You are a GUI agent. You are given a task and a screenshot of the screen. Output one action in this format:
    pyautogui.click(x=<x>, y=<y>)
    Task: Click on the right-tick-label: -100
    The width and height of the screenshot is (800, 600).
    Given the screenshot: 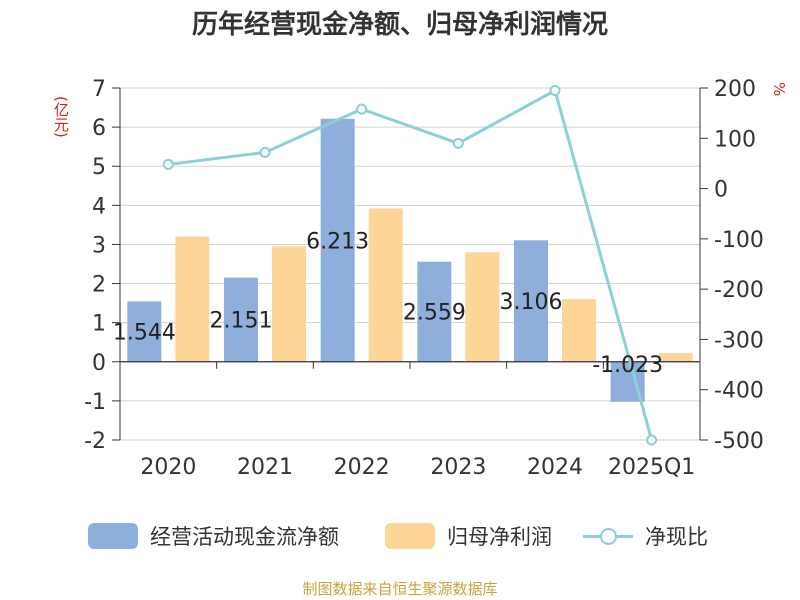 What is the action you would take?
    pyautogui.click(x=739, y=240)
    